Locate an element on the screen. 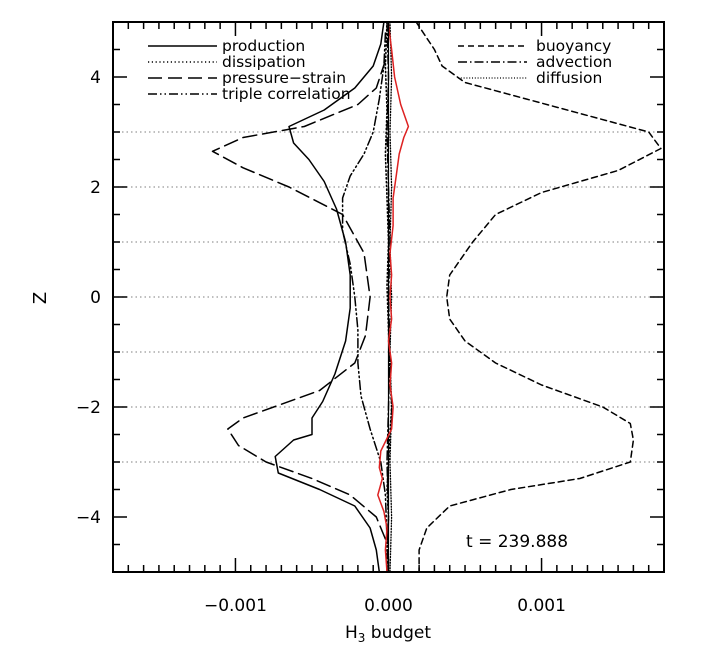 The width and height of the screenshot is (722, 649). series-line-advection is located at coordinates (388, 297).